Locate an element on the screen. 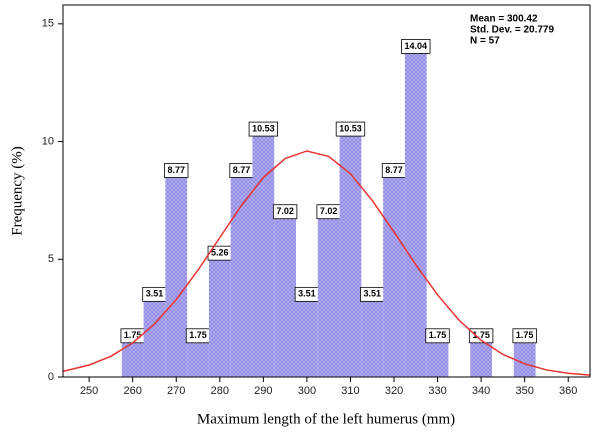 Image resolution: width=597 pixels, height=435 pixels. x-tick-label: 270 is located at coordinates (176, 391).